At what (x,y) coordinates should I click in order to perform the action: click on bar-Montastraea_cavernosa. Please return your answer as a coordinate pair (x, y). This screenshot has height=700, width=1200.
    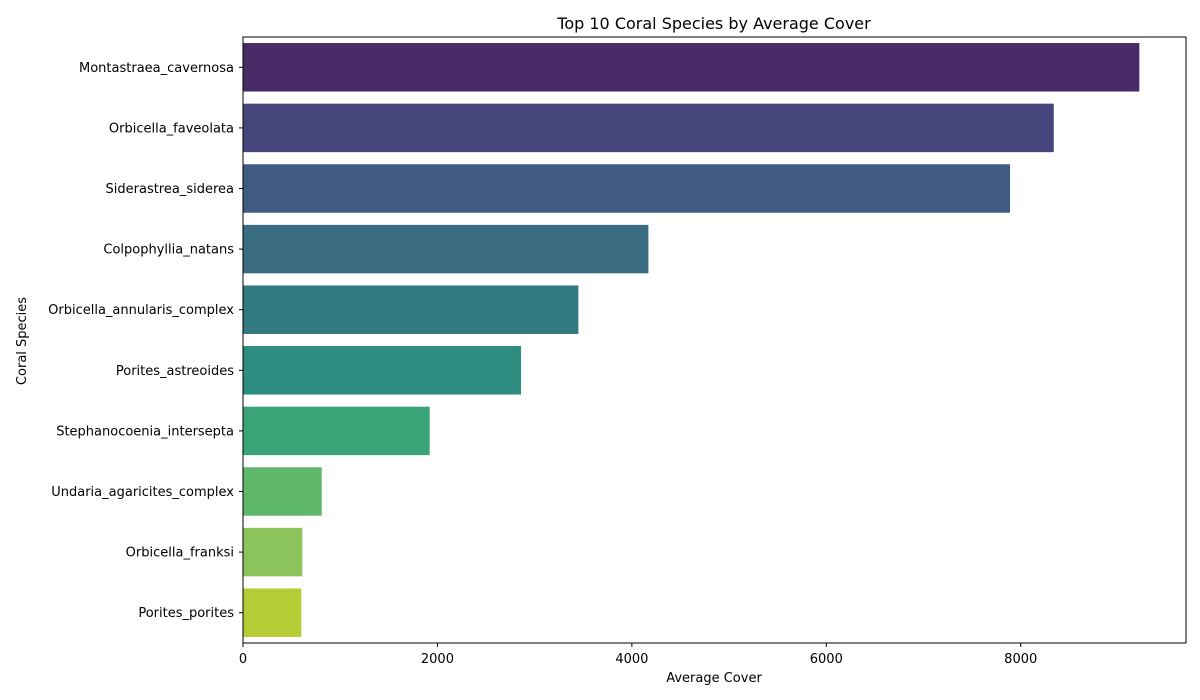
    Looking at the image, I should click on (691, 67).